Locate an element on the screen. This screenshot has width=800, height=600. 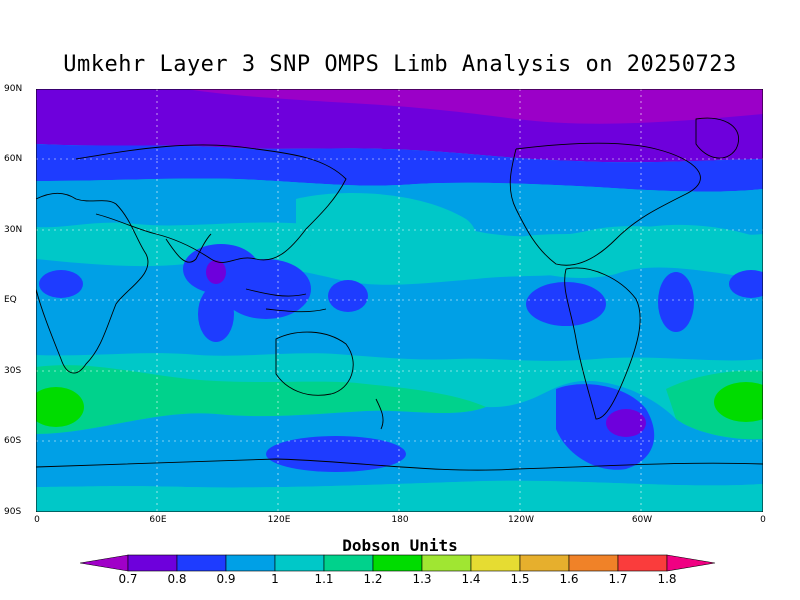
field-south-blue-australia is located at coordinates (336, 454).